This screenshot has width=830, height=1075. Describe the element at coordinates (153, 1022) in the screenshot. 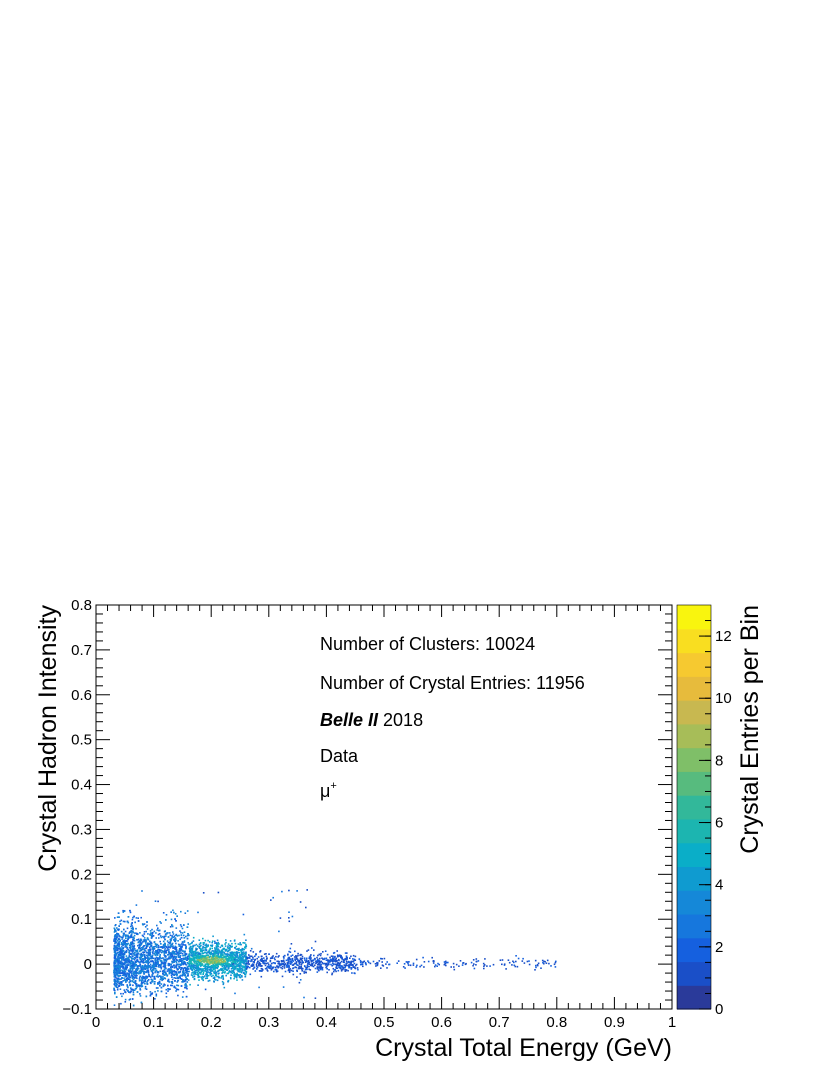

I see `x-tick-label: 0.1` at that location.